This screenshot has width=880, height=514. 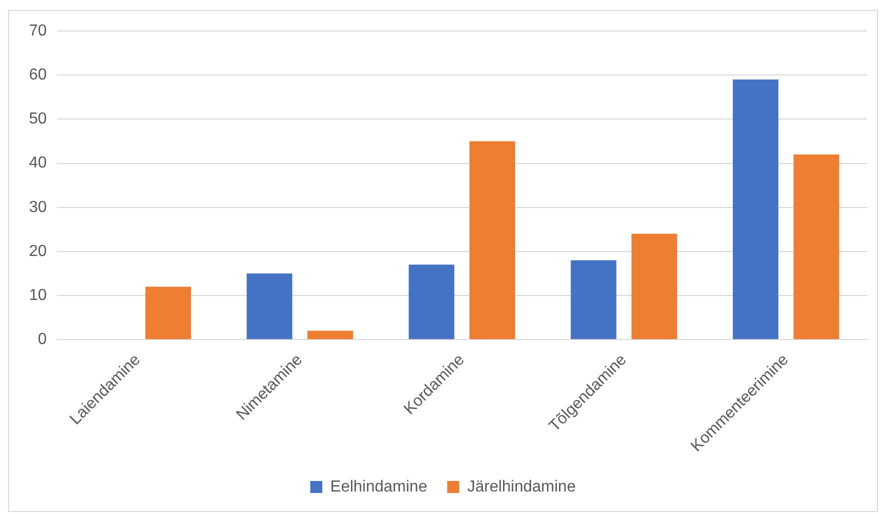 What do you see at coordinates (521, 487) in the screenshot?
I see `legend-label: Järelhindamine` at bounding box center [521, 487].